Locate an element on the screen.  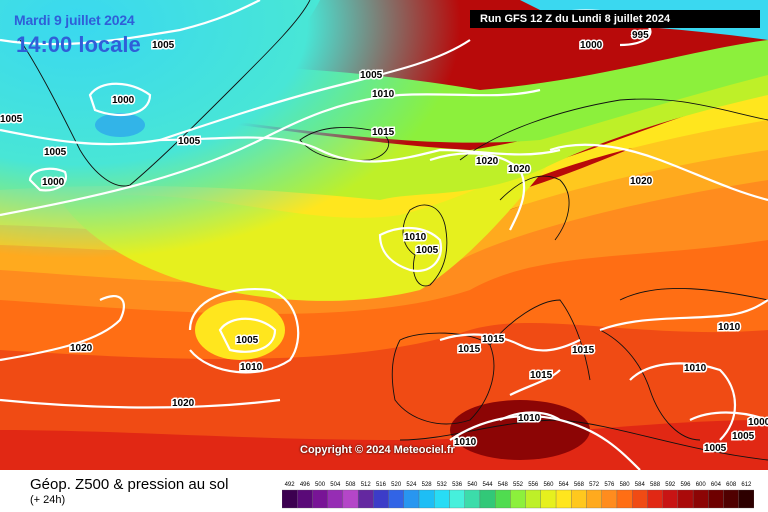
scale-tick-label: 568 is located at coordinates (579, 485).